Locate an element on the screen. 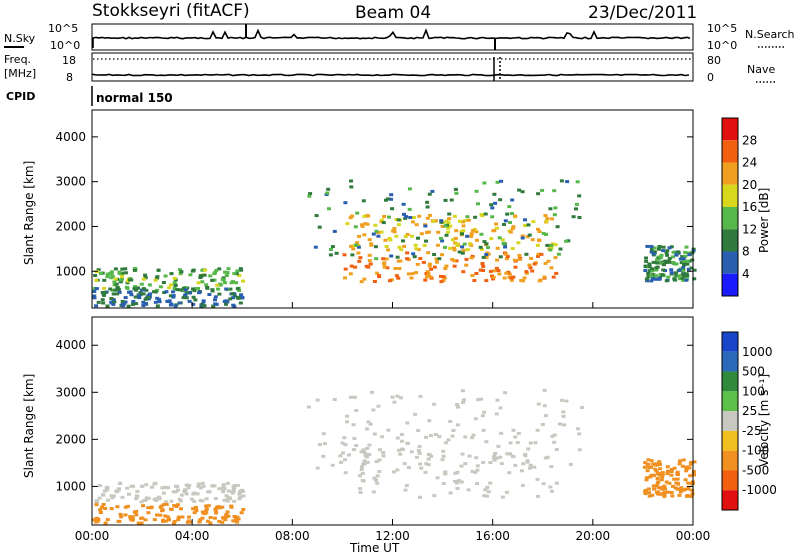 Image resolution: width=800 pixels, height=554 pixels. velocity-colorbar-tick: 1000 is located at coordinates (757, 352).